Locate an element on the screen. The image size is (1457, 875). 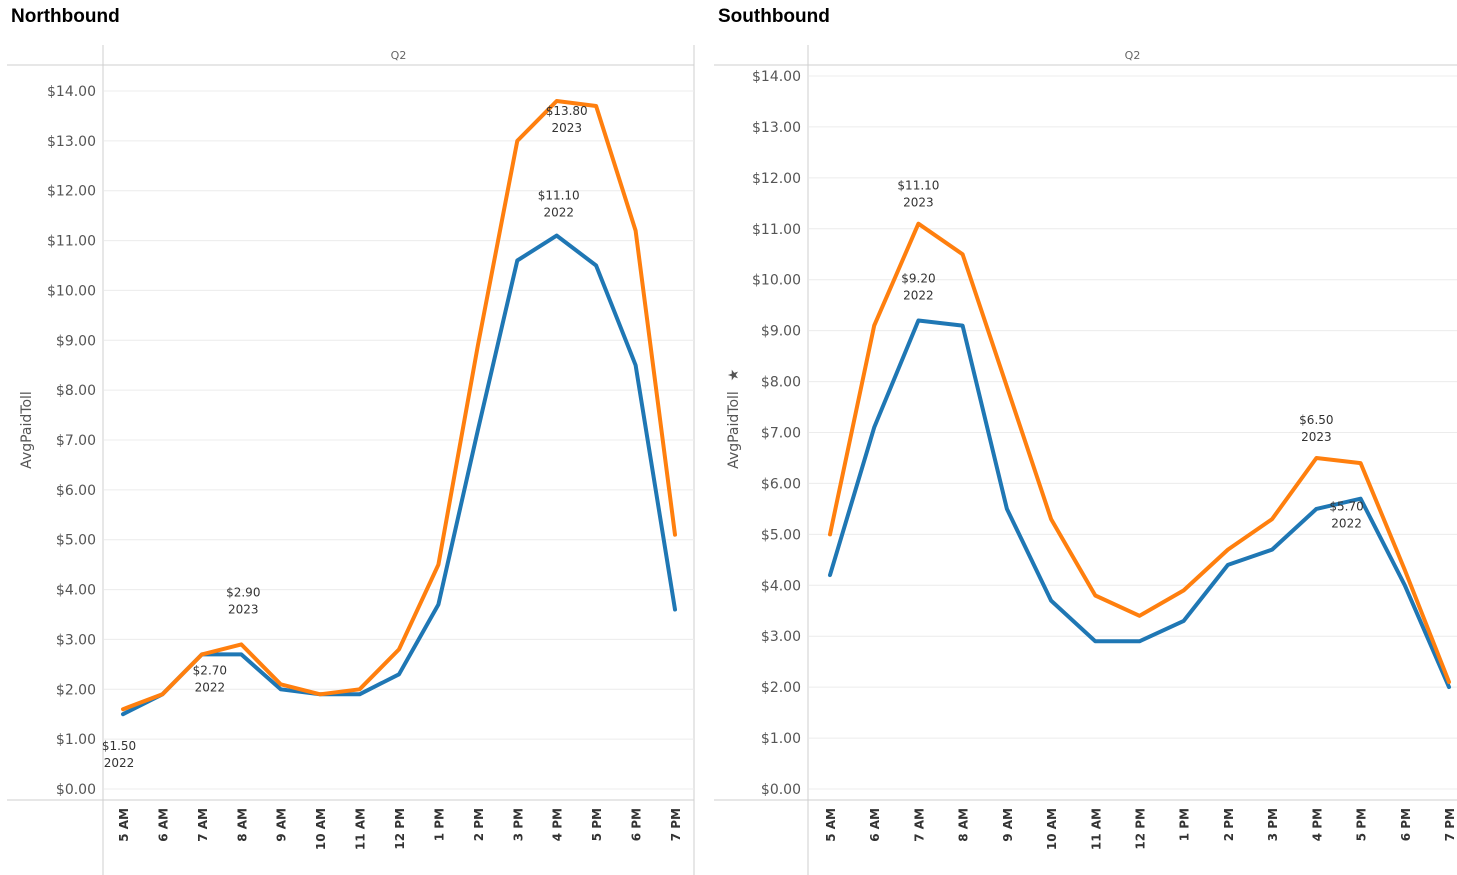
northbound-ytick-label: $5.00 is located at coordinates (76, 541).